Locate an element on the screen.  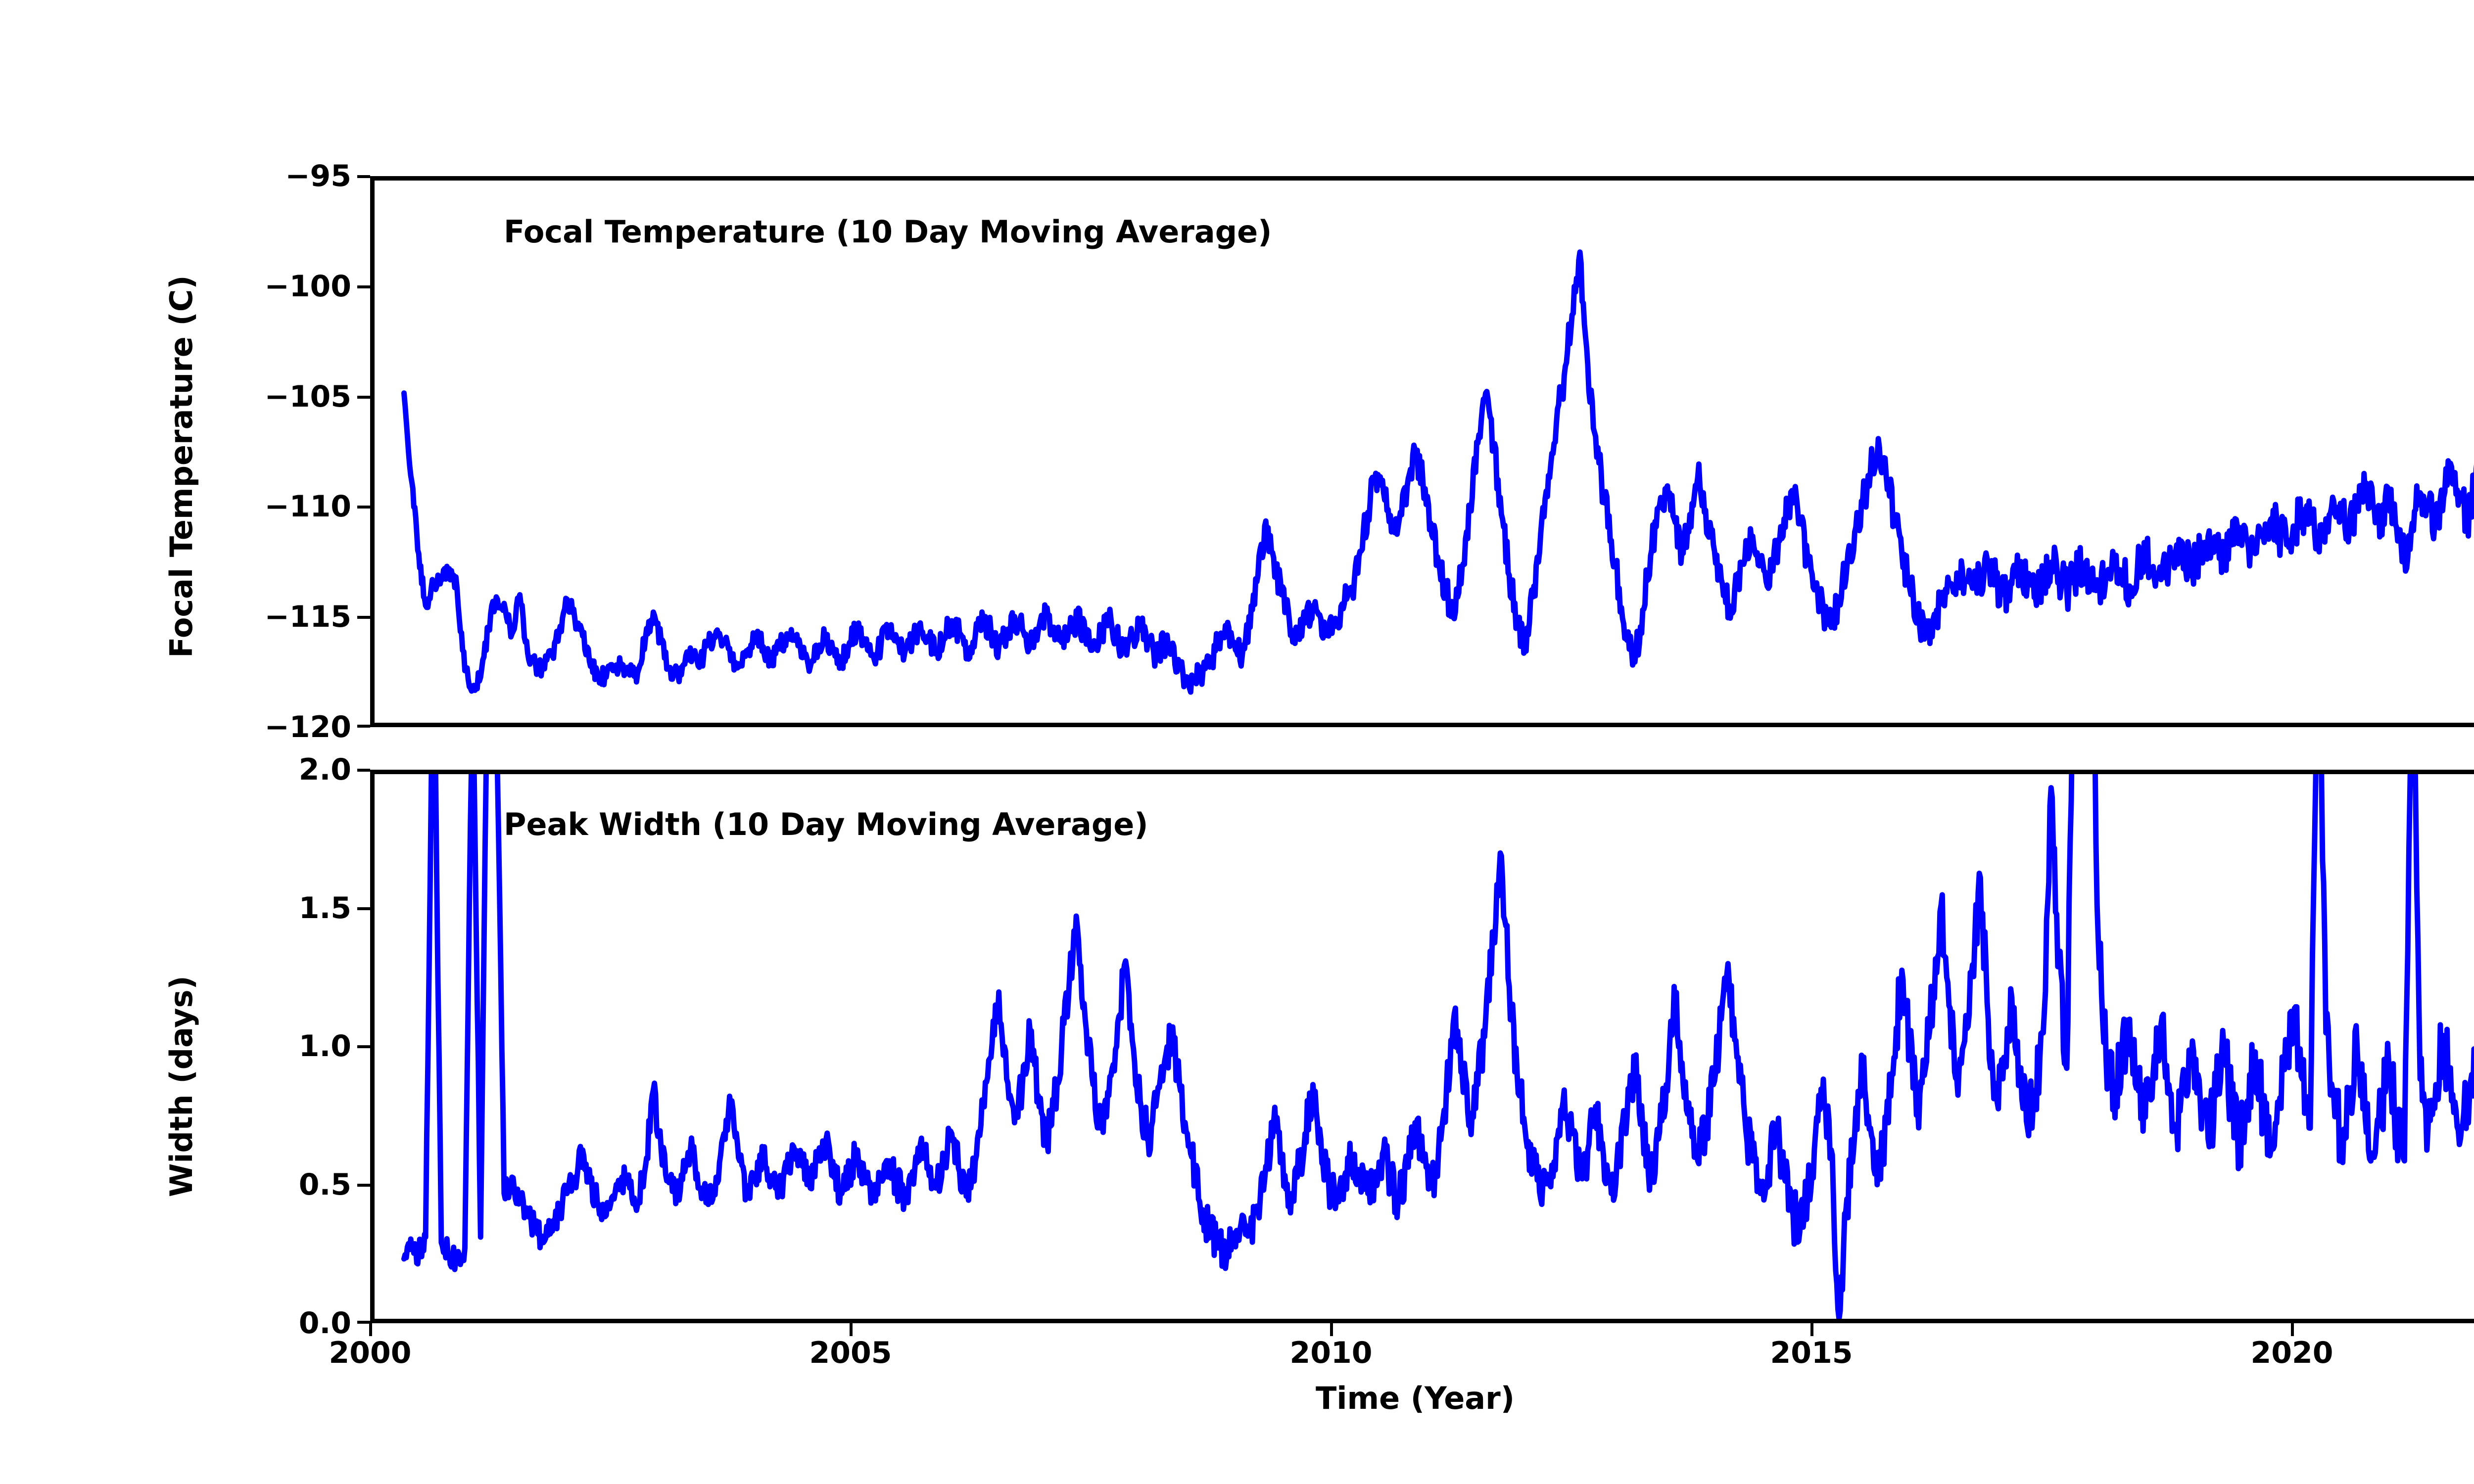
xtick-2020: 2020 is located at coordinates (2291, 1353).